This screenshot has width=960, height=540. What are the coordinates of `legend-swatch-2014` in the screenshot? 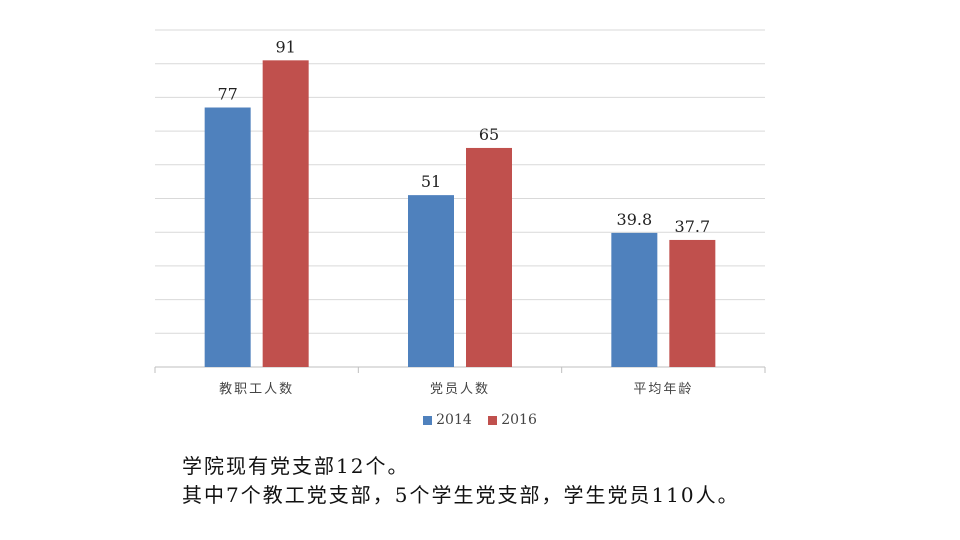 It's located at (428, 420).